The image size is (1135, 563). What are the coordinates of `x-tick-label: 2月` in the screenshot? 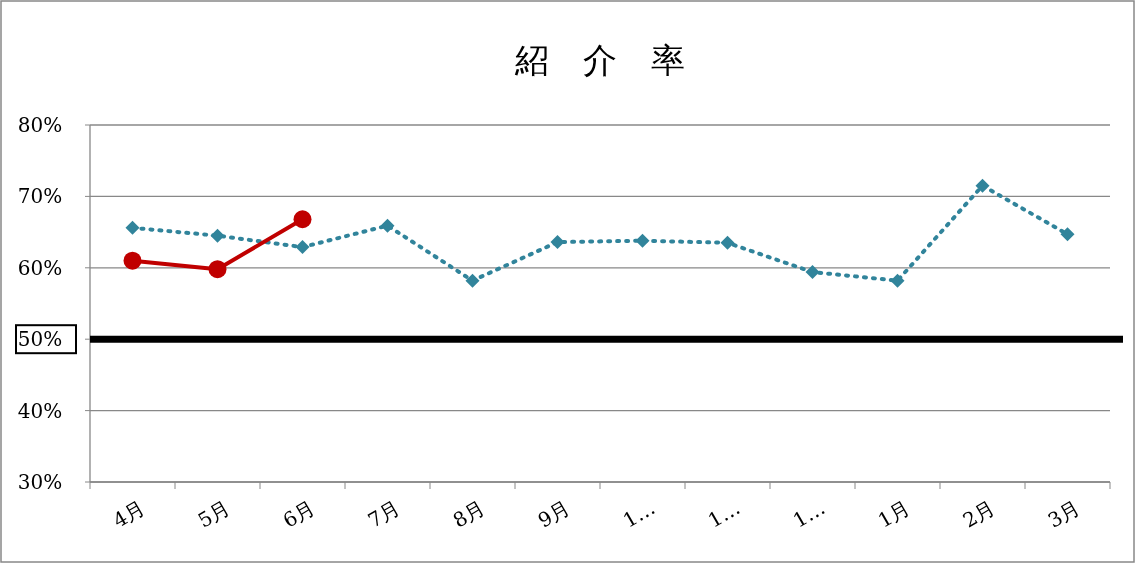 It's located at (979, 514).